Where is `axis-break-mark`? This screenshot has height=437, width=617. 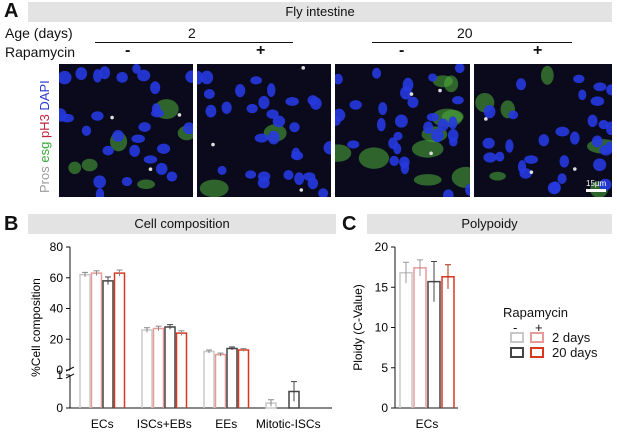
axis-break-mark is located at coordinates (70, 376).